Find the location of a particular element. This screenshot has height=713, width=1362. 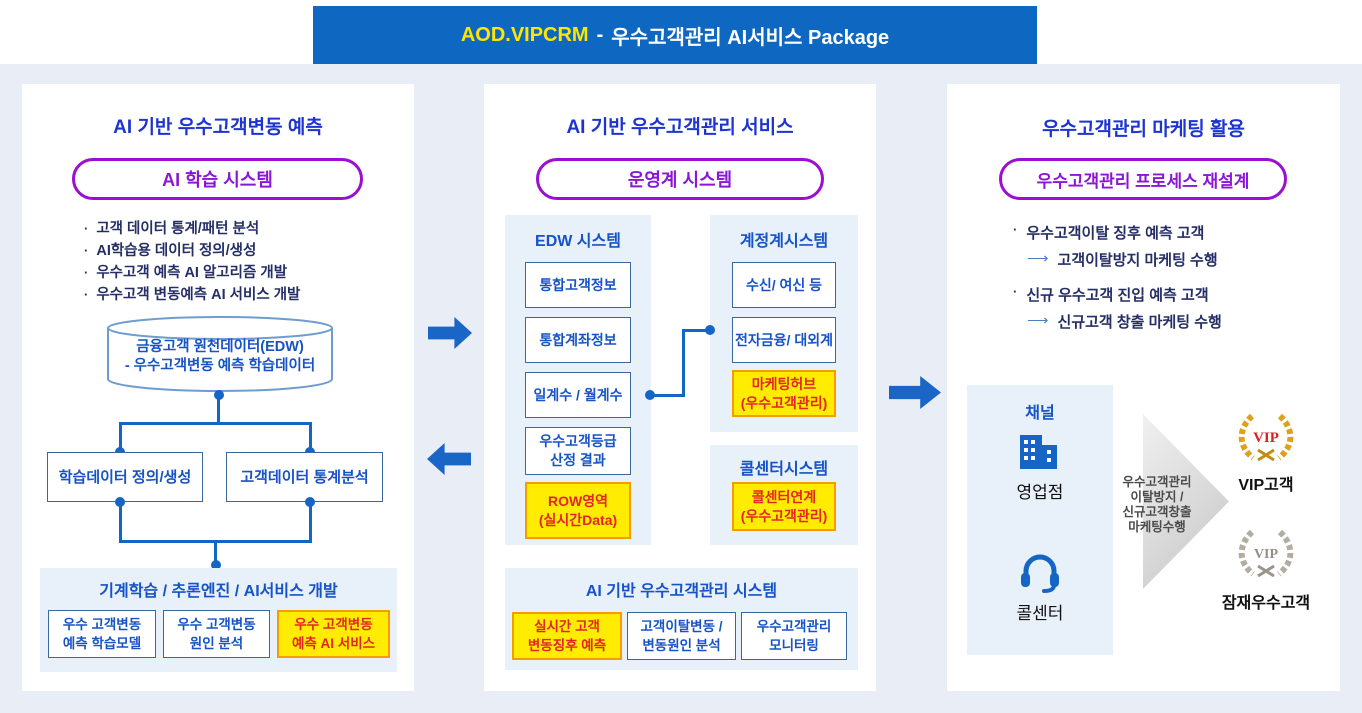

flow-result: ⟶ 고객이탈방지 마케팅 수행 is located at coordinates (1115, 259).